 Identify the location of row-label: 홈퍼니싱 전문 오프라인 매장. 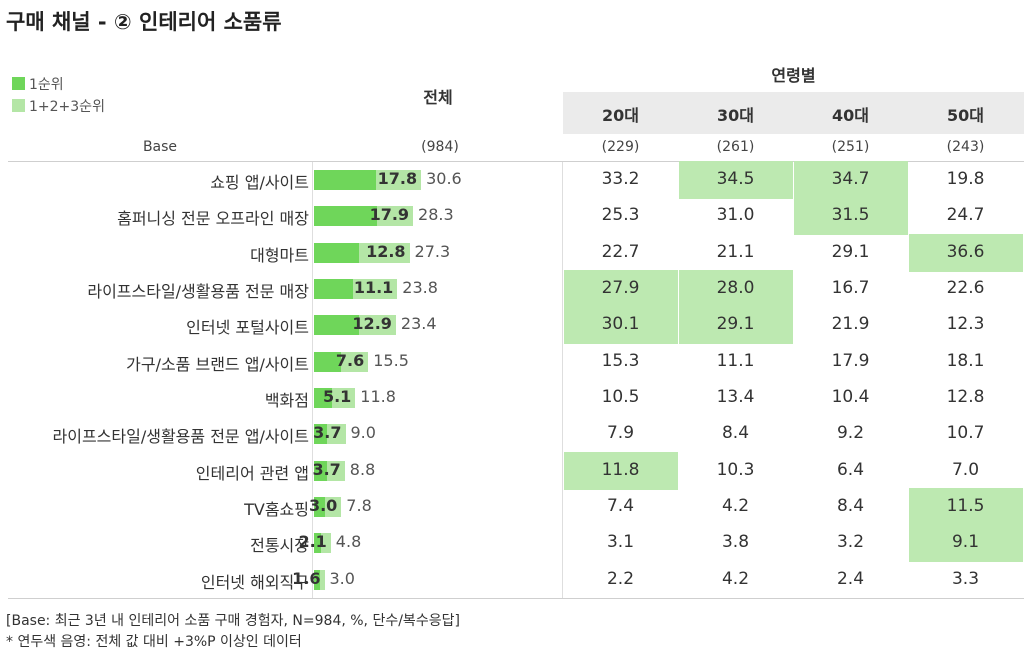
(213, 219).